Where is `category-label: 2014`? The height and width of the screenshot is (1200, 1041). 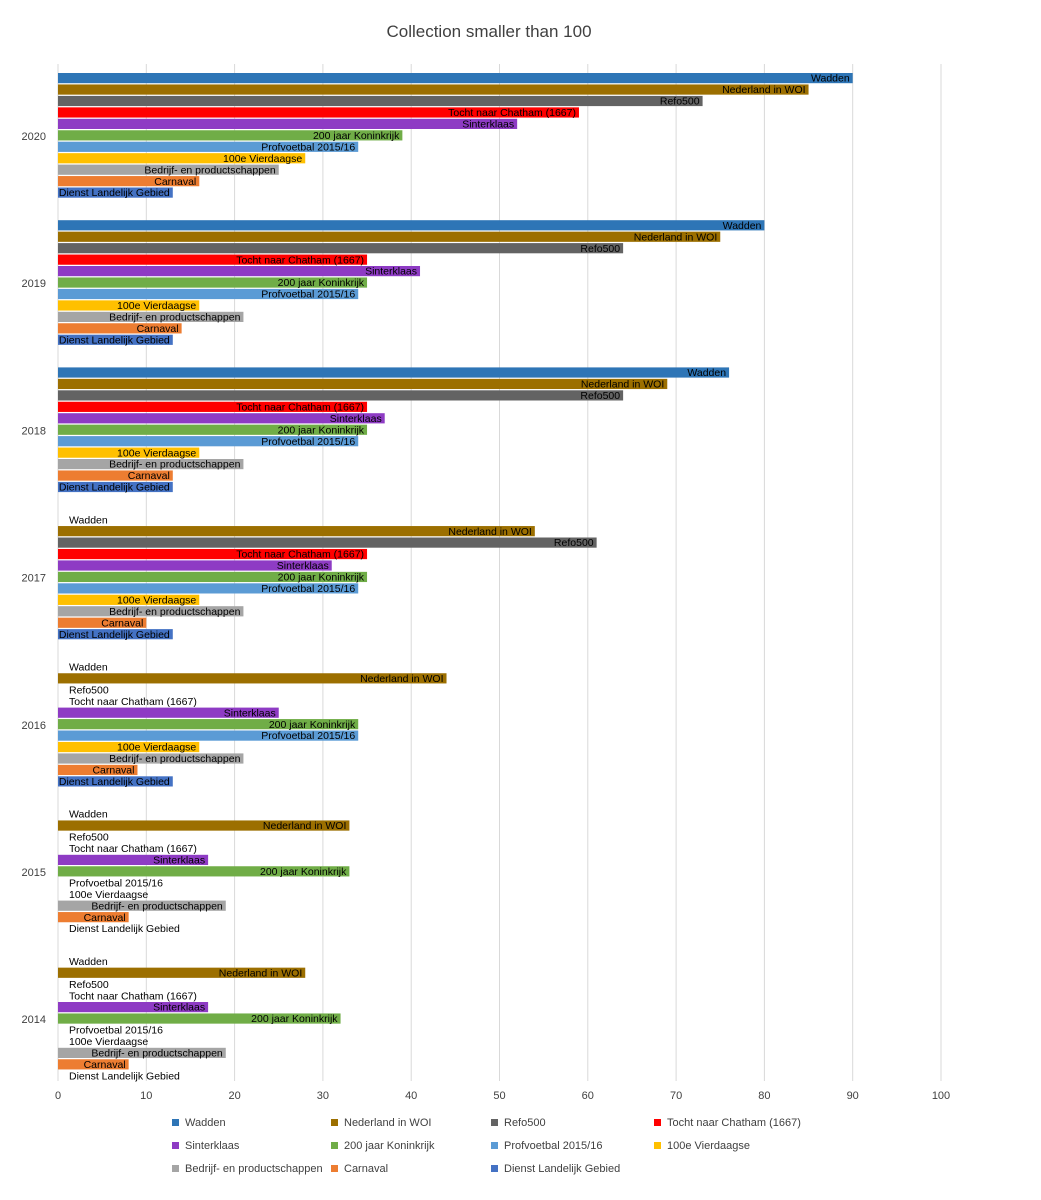
category-label: 2014 is located at coordinates (34, 1020).